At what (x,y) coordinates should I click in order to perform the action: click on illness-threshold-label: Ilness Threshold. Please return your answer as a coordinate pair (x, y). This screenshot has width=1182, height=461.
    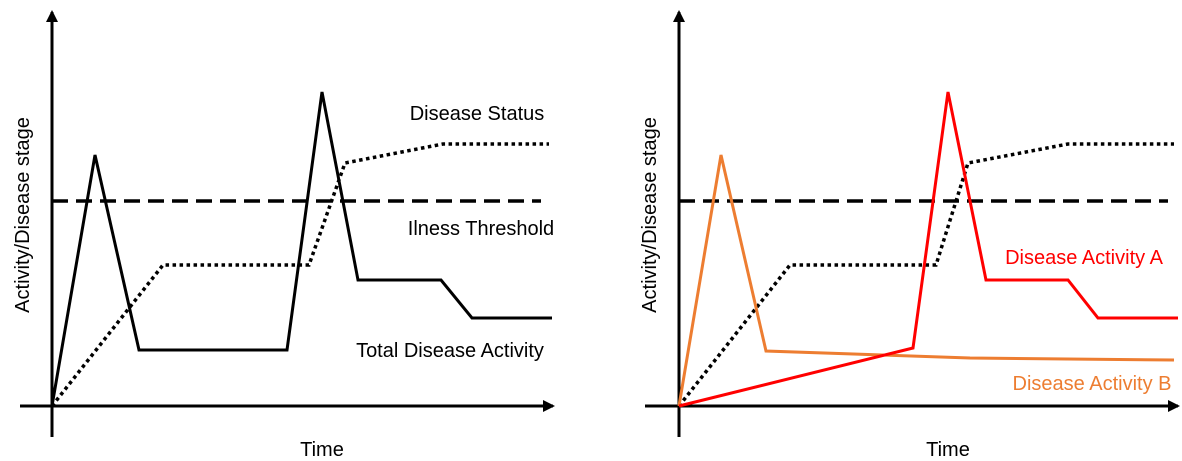
    Looking at the image, I should click on (481, 229).